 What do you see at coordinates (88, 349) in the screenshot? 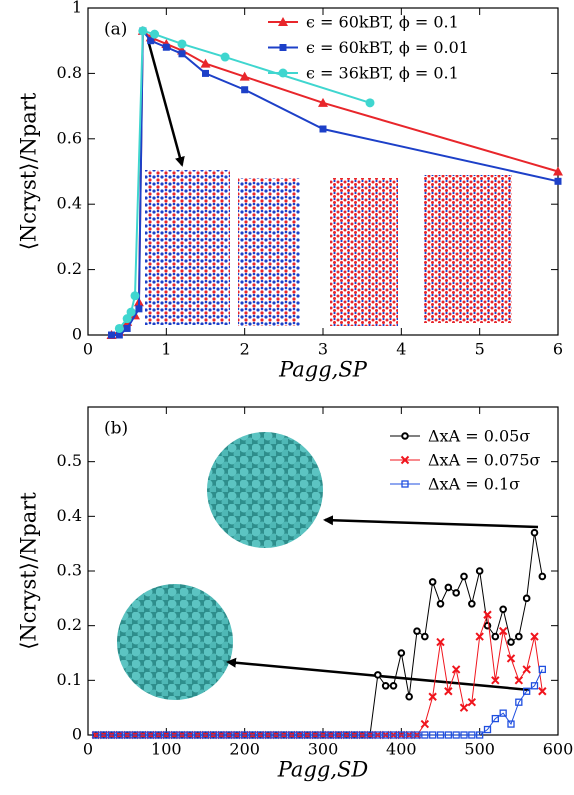
I see `x-tick-label: 0` at bounding box center [88, 349].